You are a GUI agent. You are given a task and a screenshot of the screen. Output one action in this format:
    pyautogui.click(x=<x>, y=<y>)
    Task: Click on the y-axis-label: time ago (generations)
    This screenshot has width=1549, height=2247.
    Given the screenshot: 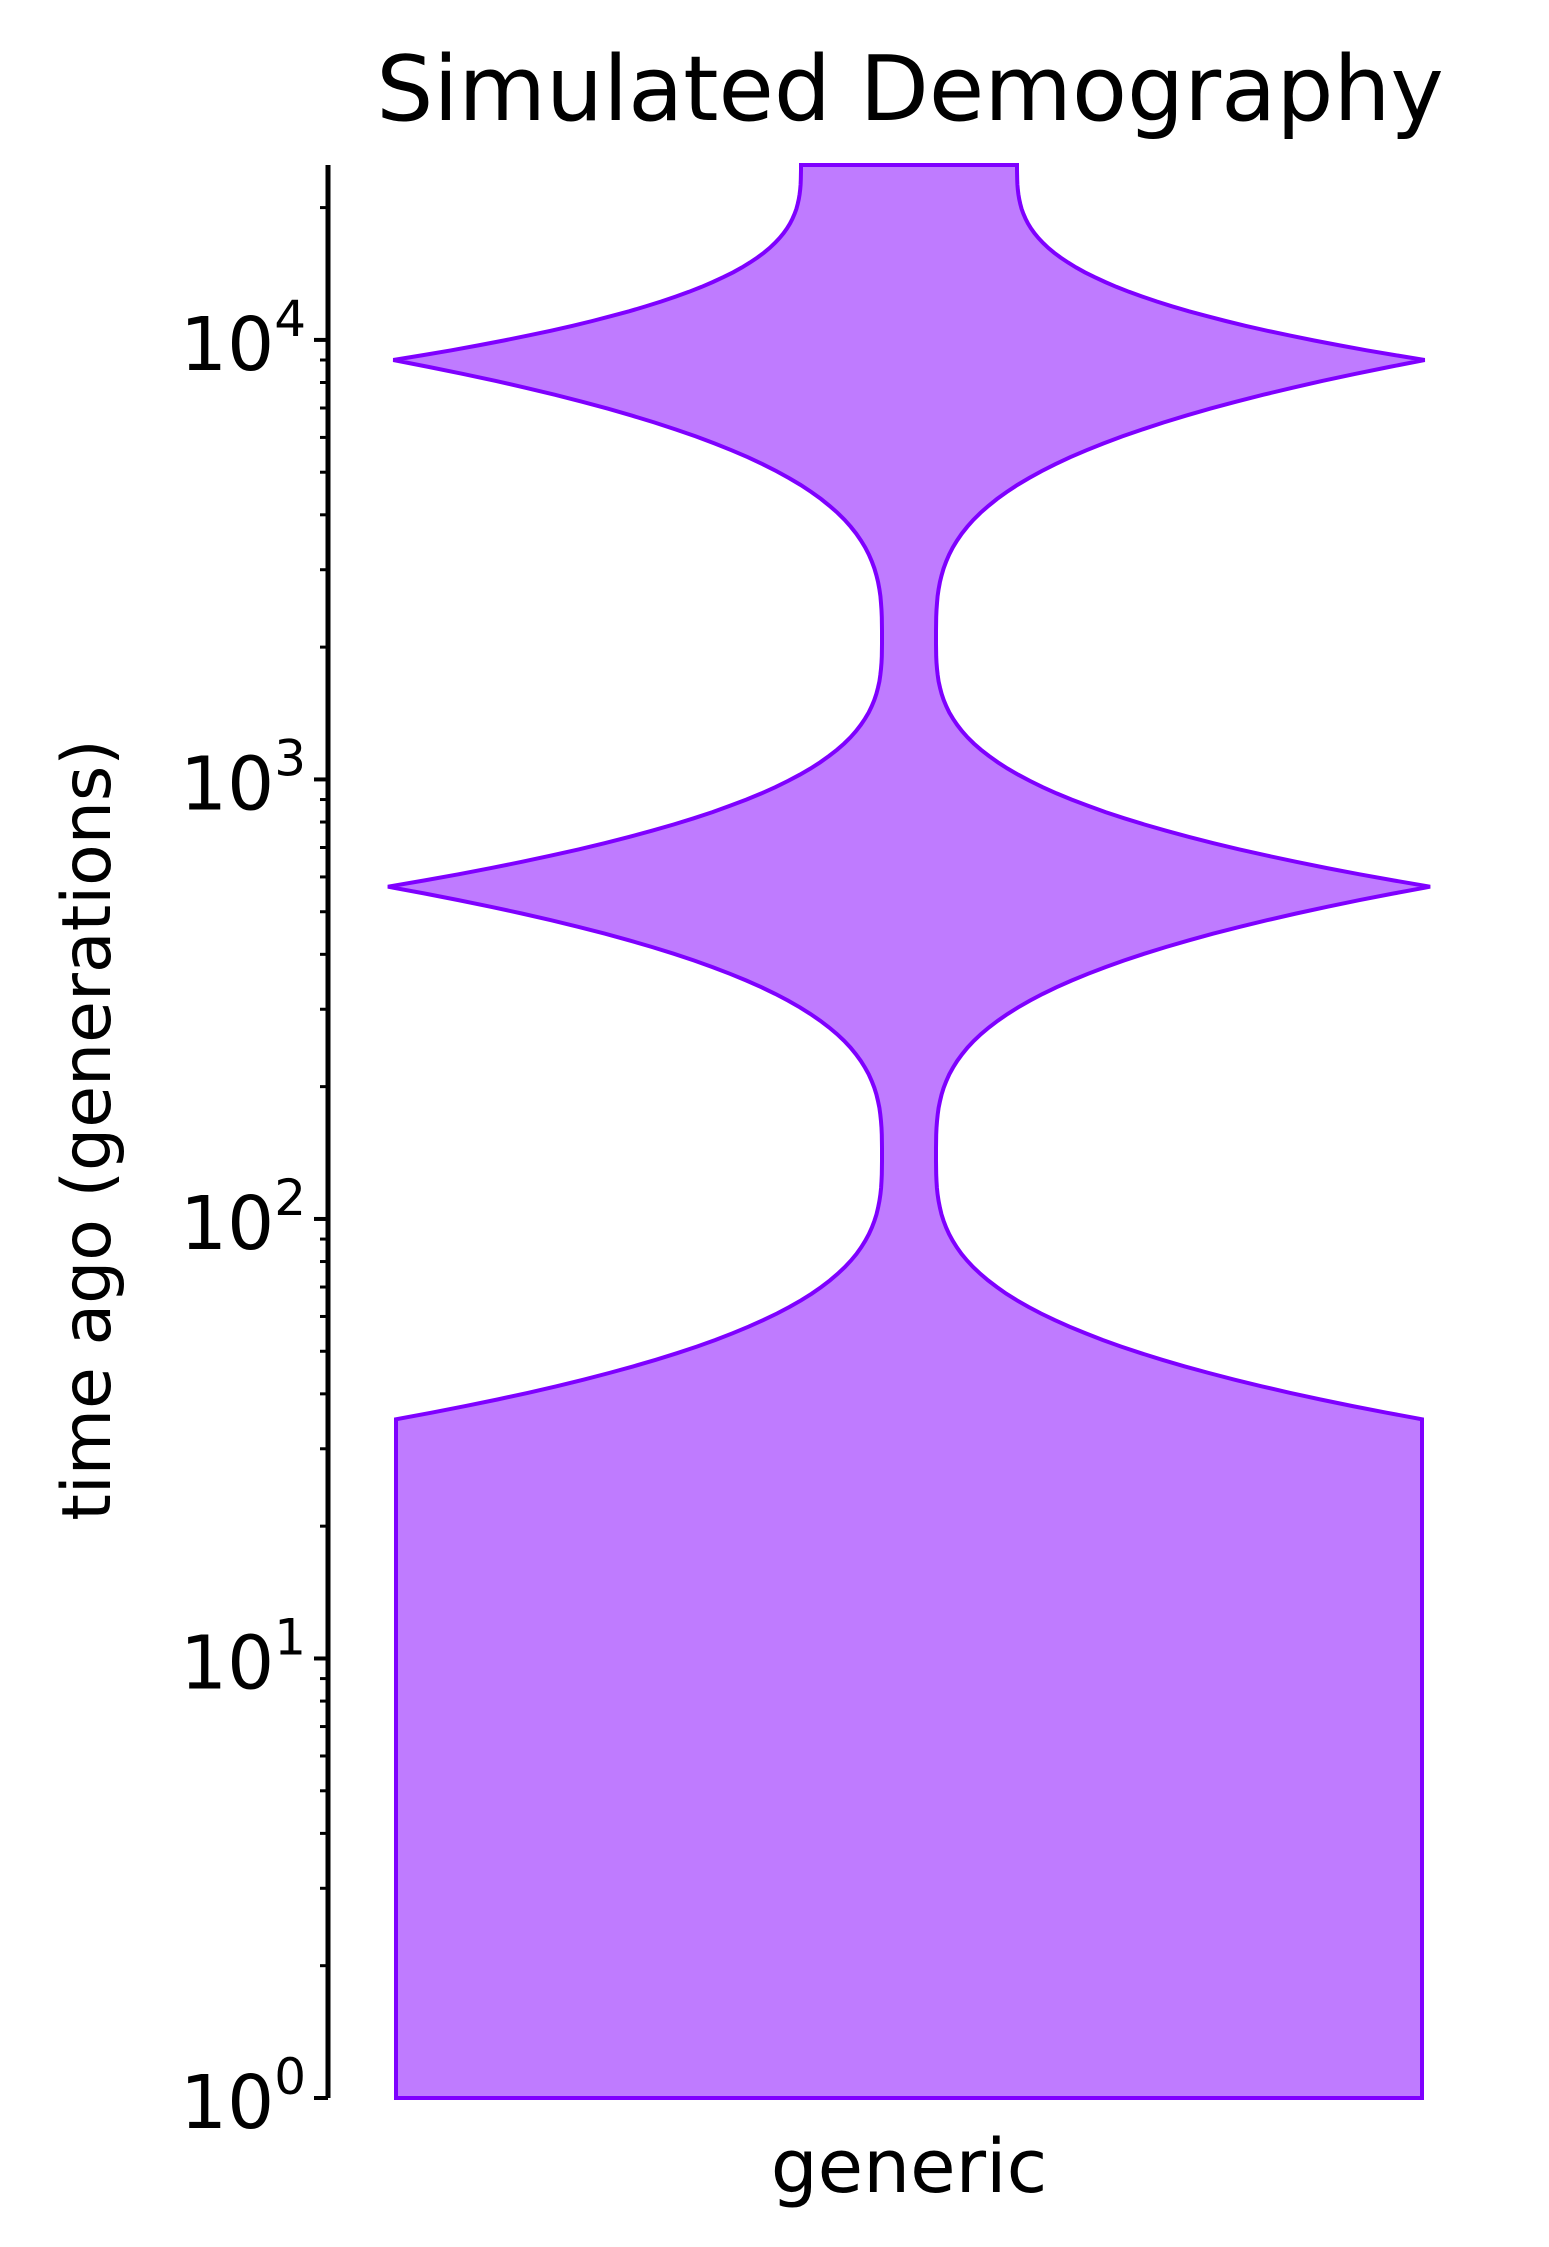 What is the action you would take?
    pyautogui.click(x=87, y=1130)
    